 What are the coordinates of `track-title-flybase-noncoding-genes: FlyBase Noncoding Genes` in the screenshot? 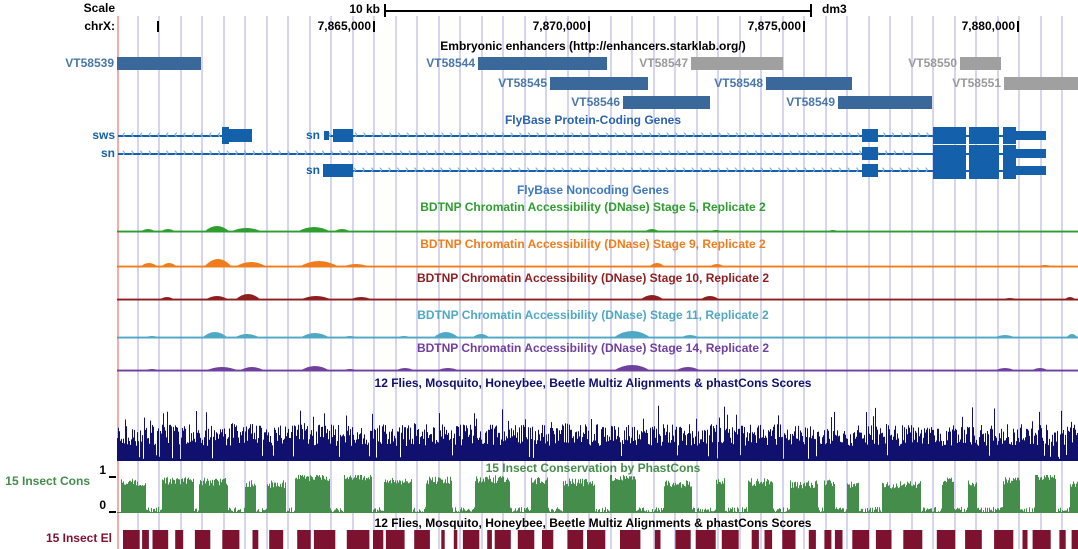 It's located at (593, 190).